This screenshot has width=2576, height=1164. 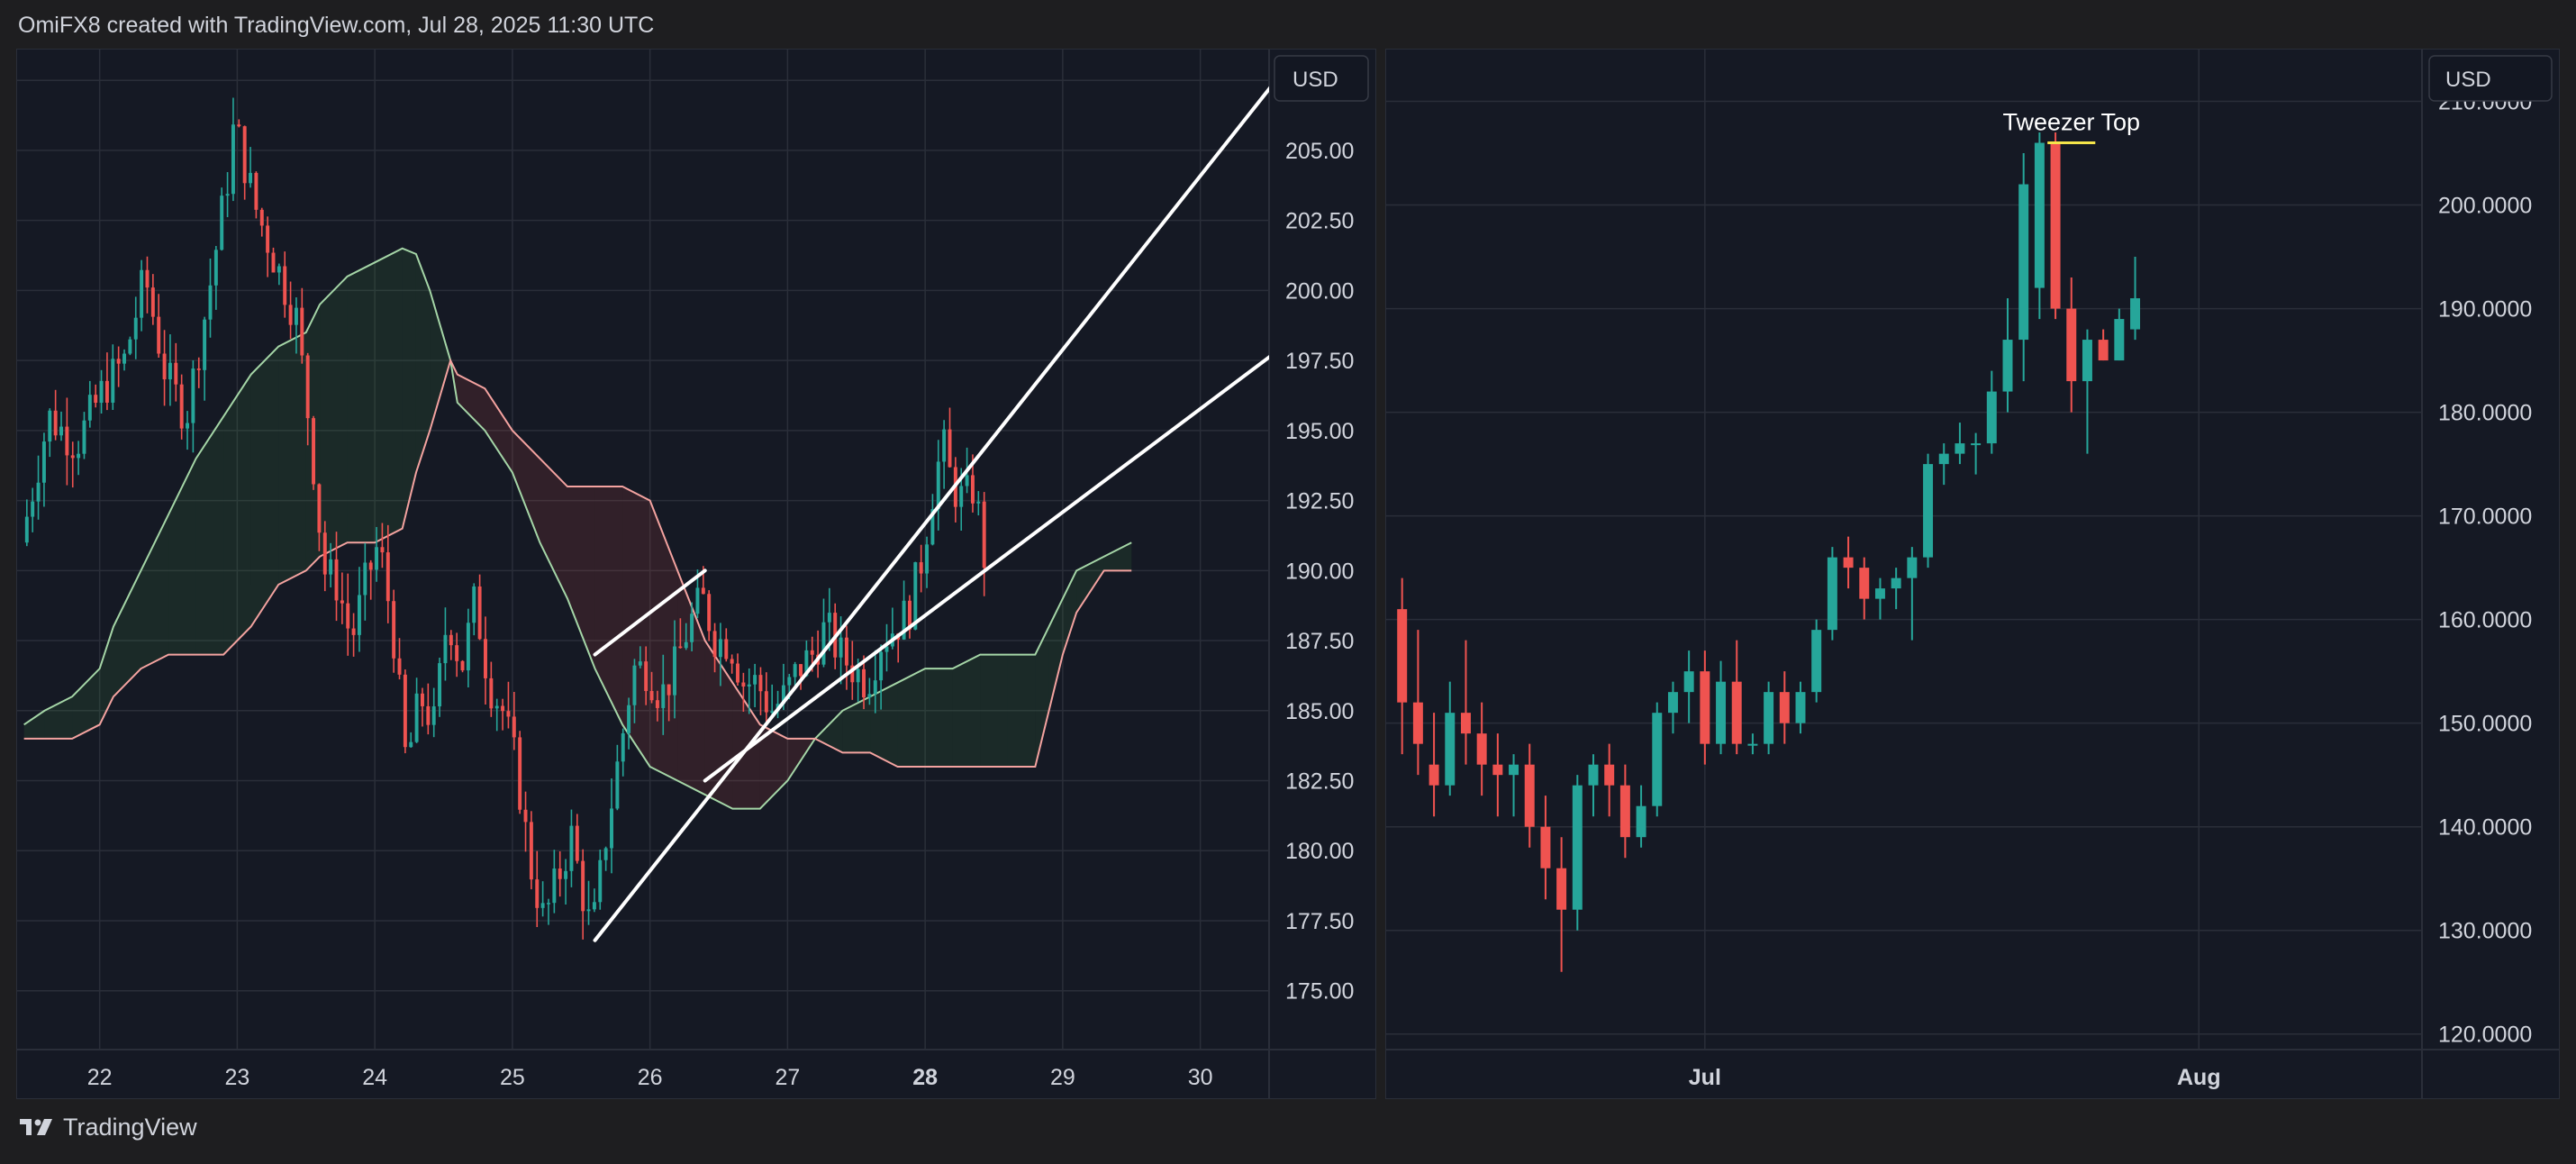 I want to click on footer-brand: TradingView, so click(x=130, y=1127).